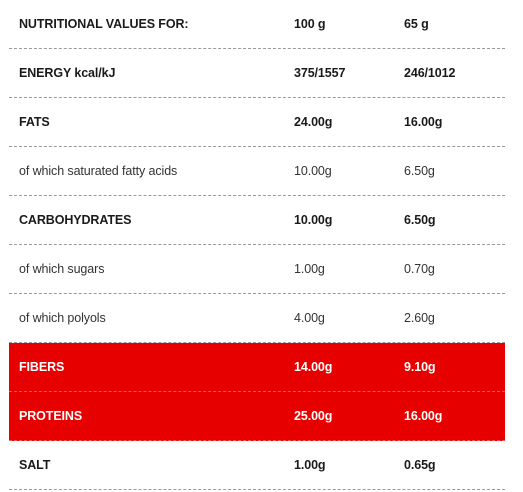  What do you see at coordinates (419, 269) in the screenshot?
I see `row-value-65g: 0.70g` at bounding box center [419, 269].